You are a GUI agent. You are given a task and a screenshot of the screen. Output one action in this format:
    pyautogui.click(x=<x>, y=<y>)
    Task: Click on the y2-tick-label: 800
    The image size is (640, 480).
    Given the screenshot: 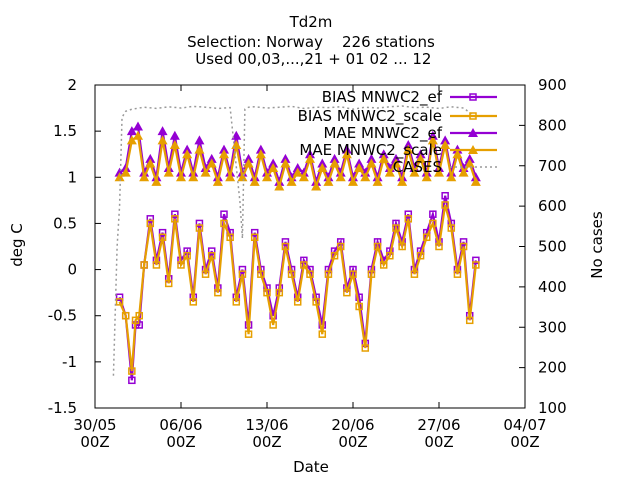 What is the action you would take?
    pyautogui.click(x=552, y=125)
    